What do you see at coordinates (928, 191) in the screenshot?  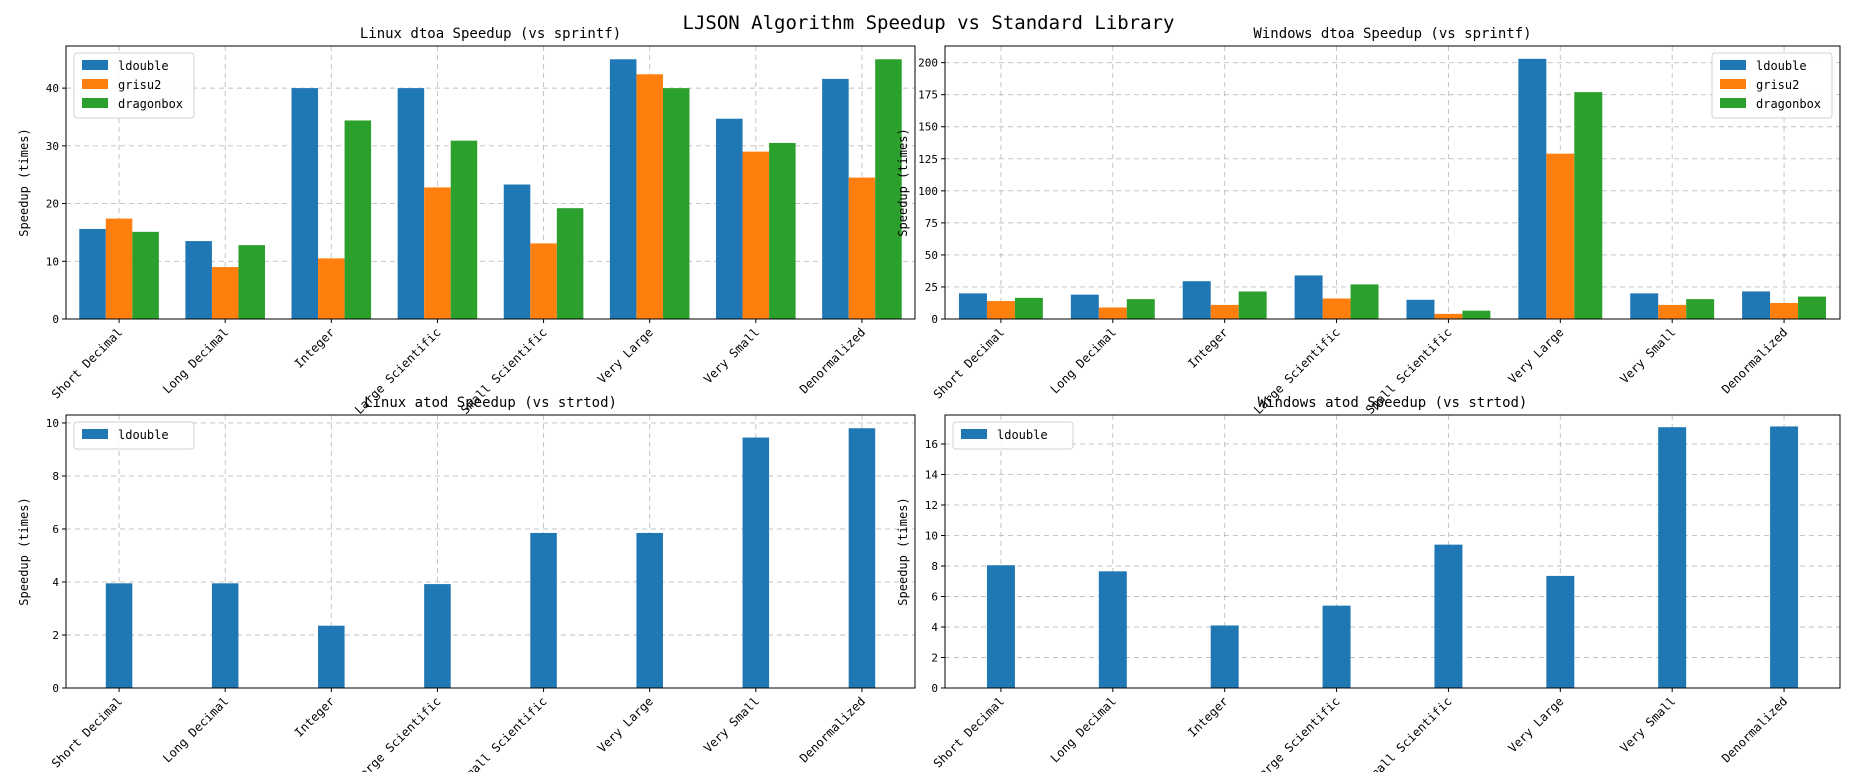 I see `y-tick-label: 100` at bounding box center [928, 191].